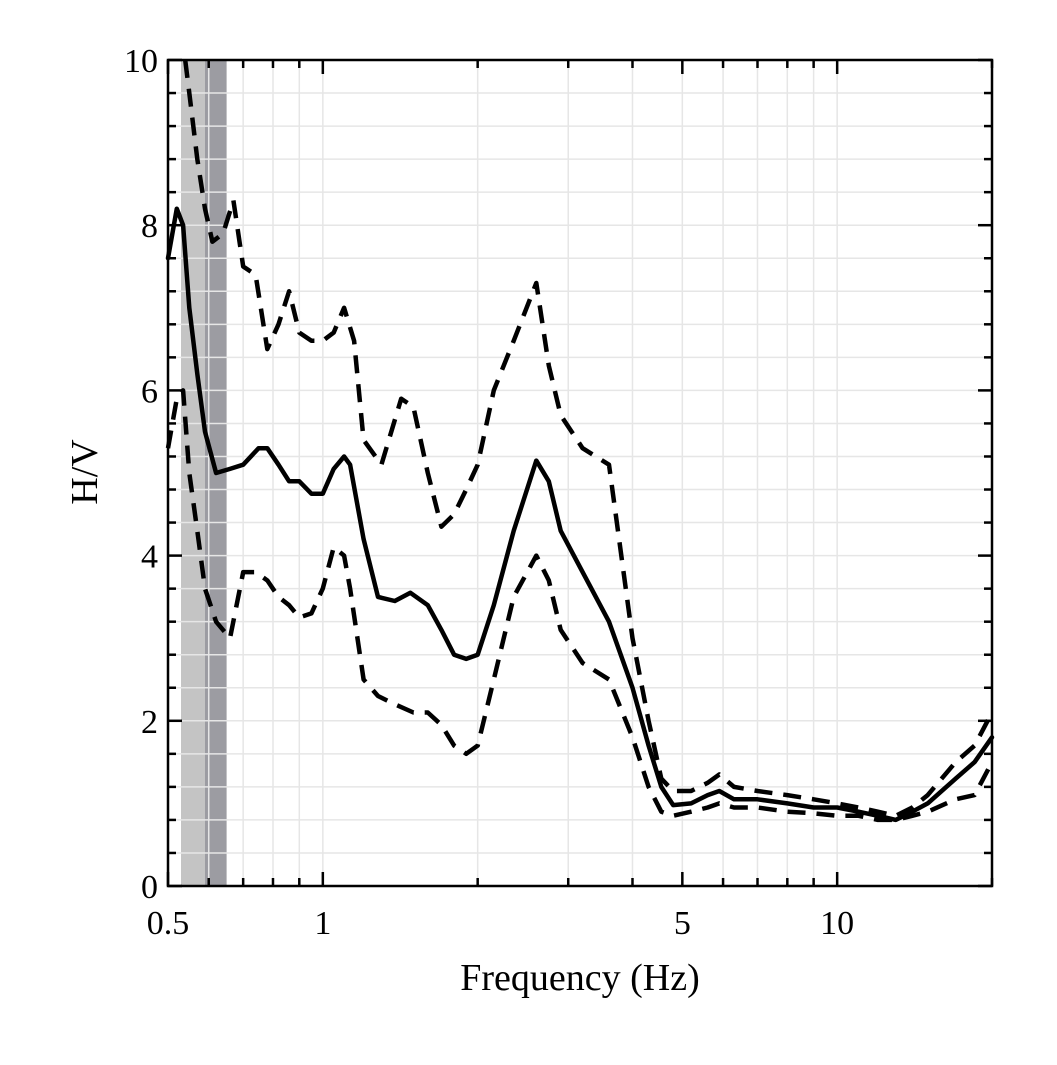 The height and width of the screenshot is (1065, 1057). What do you see at coordinates (580, 978) in the screenshot?
I see `x-axis-label: Frequency (Hz)` at bounding box center [580, 978].